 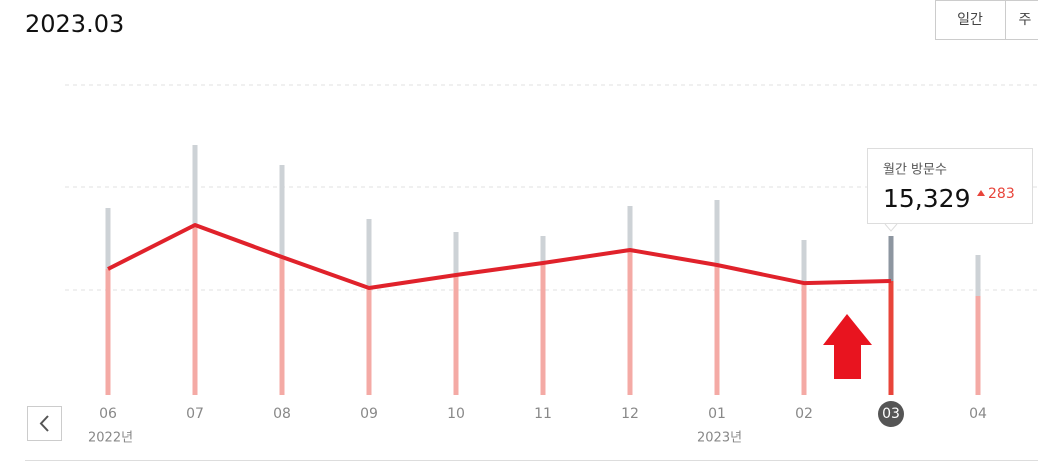 What do you see at coordinates (719, 438) in the screenshot?
I see `year-label: 2023년` at bounding box center [719, 438].